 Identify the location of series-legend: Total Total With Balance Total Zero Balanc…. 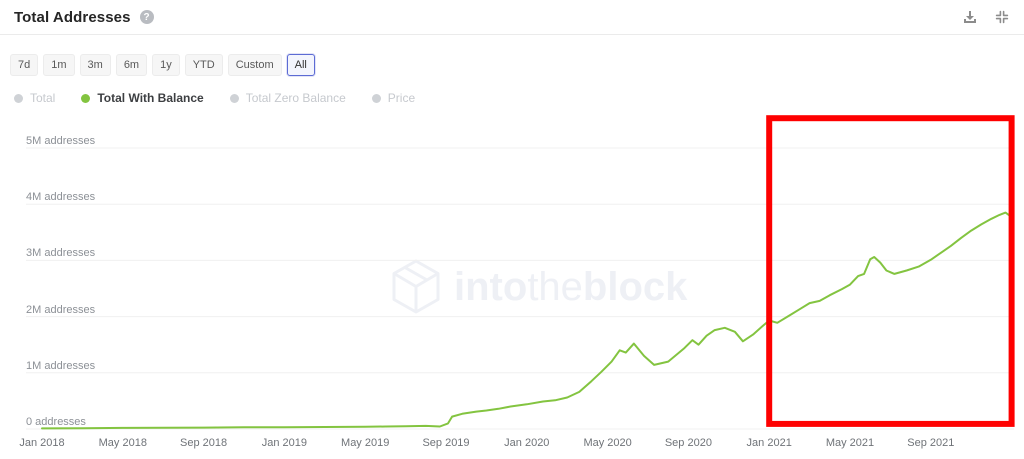
(519, 98).